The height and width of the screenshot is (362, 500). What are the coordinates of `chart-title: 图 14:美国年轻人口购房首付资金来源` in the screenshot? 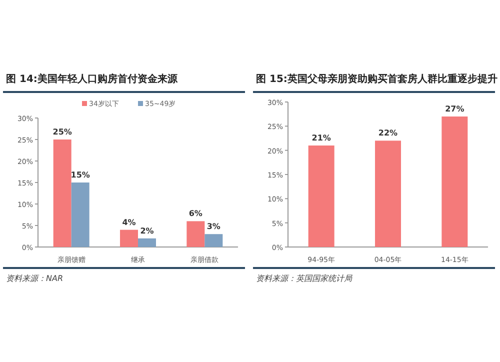 It's located at (92, 79).